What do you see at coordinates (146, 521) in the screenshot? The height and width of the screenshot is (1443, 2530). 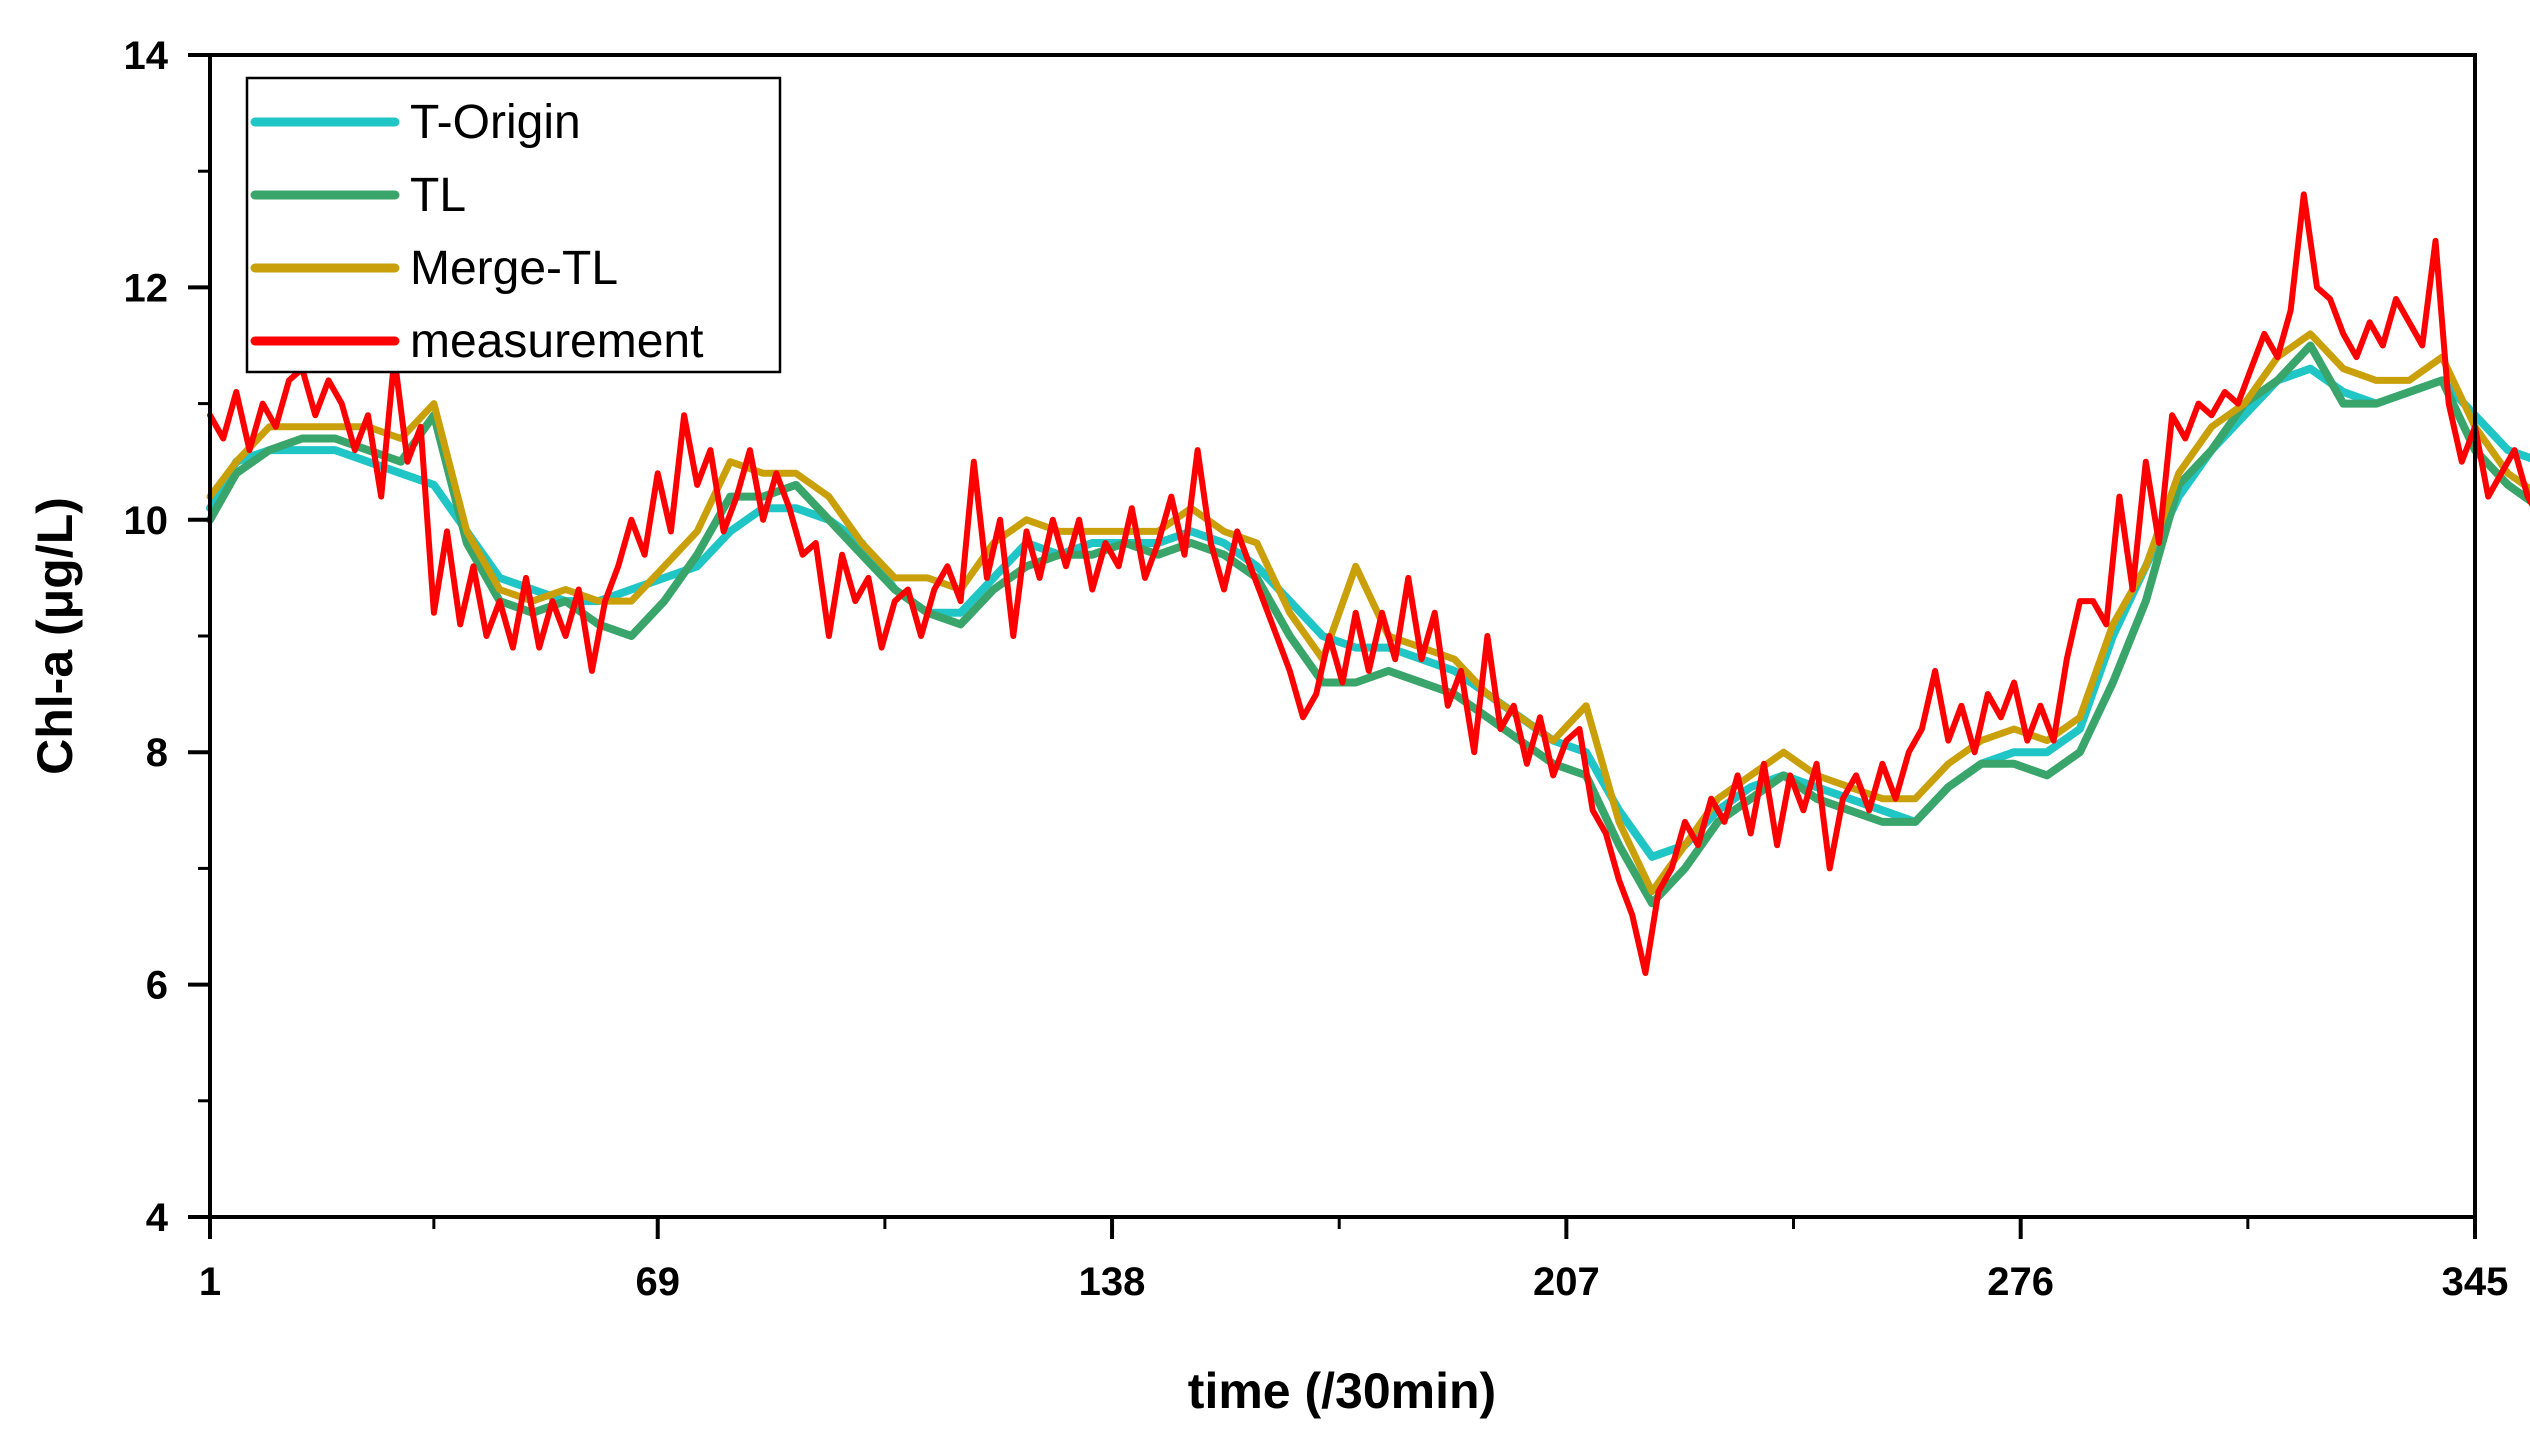 I see `y-tick-label: 10` at bounding box center [146, 521].